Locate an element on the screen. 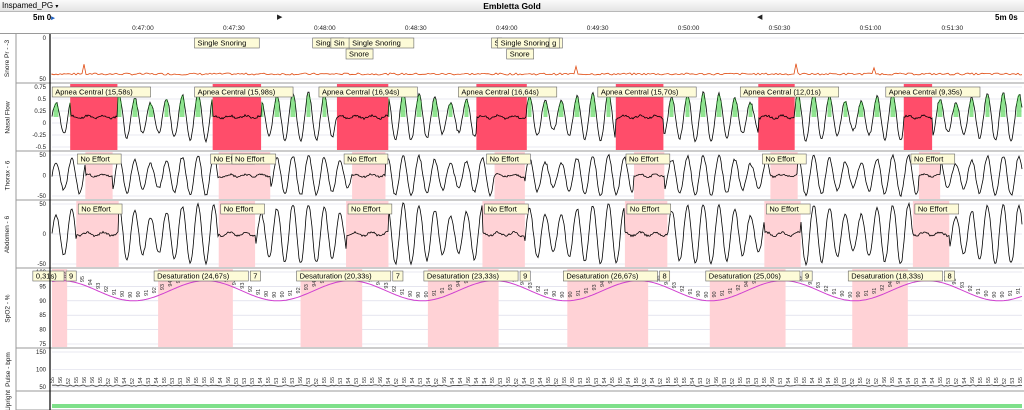 This screenshot has height=410, width=1024. scale-label: 0.75 is located at coordinates (40, 88).